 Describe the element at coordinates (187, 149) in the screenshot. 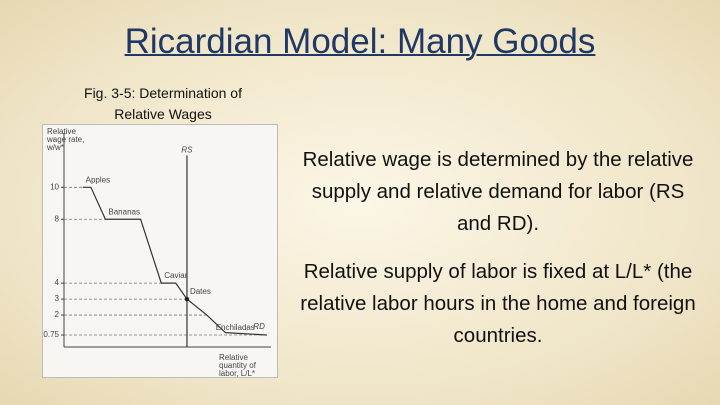

I see `series-label: RS` at that location.